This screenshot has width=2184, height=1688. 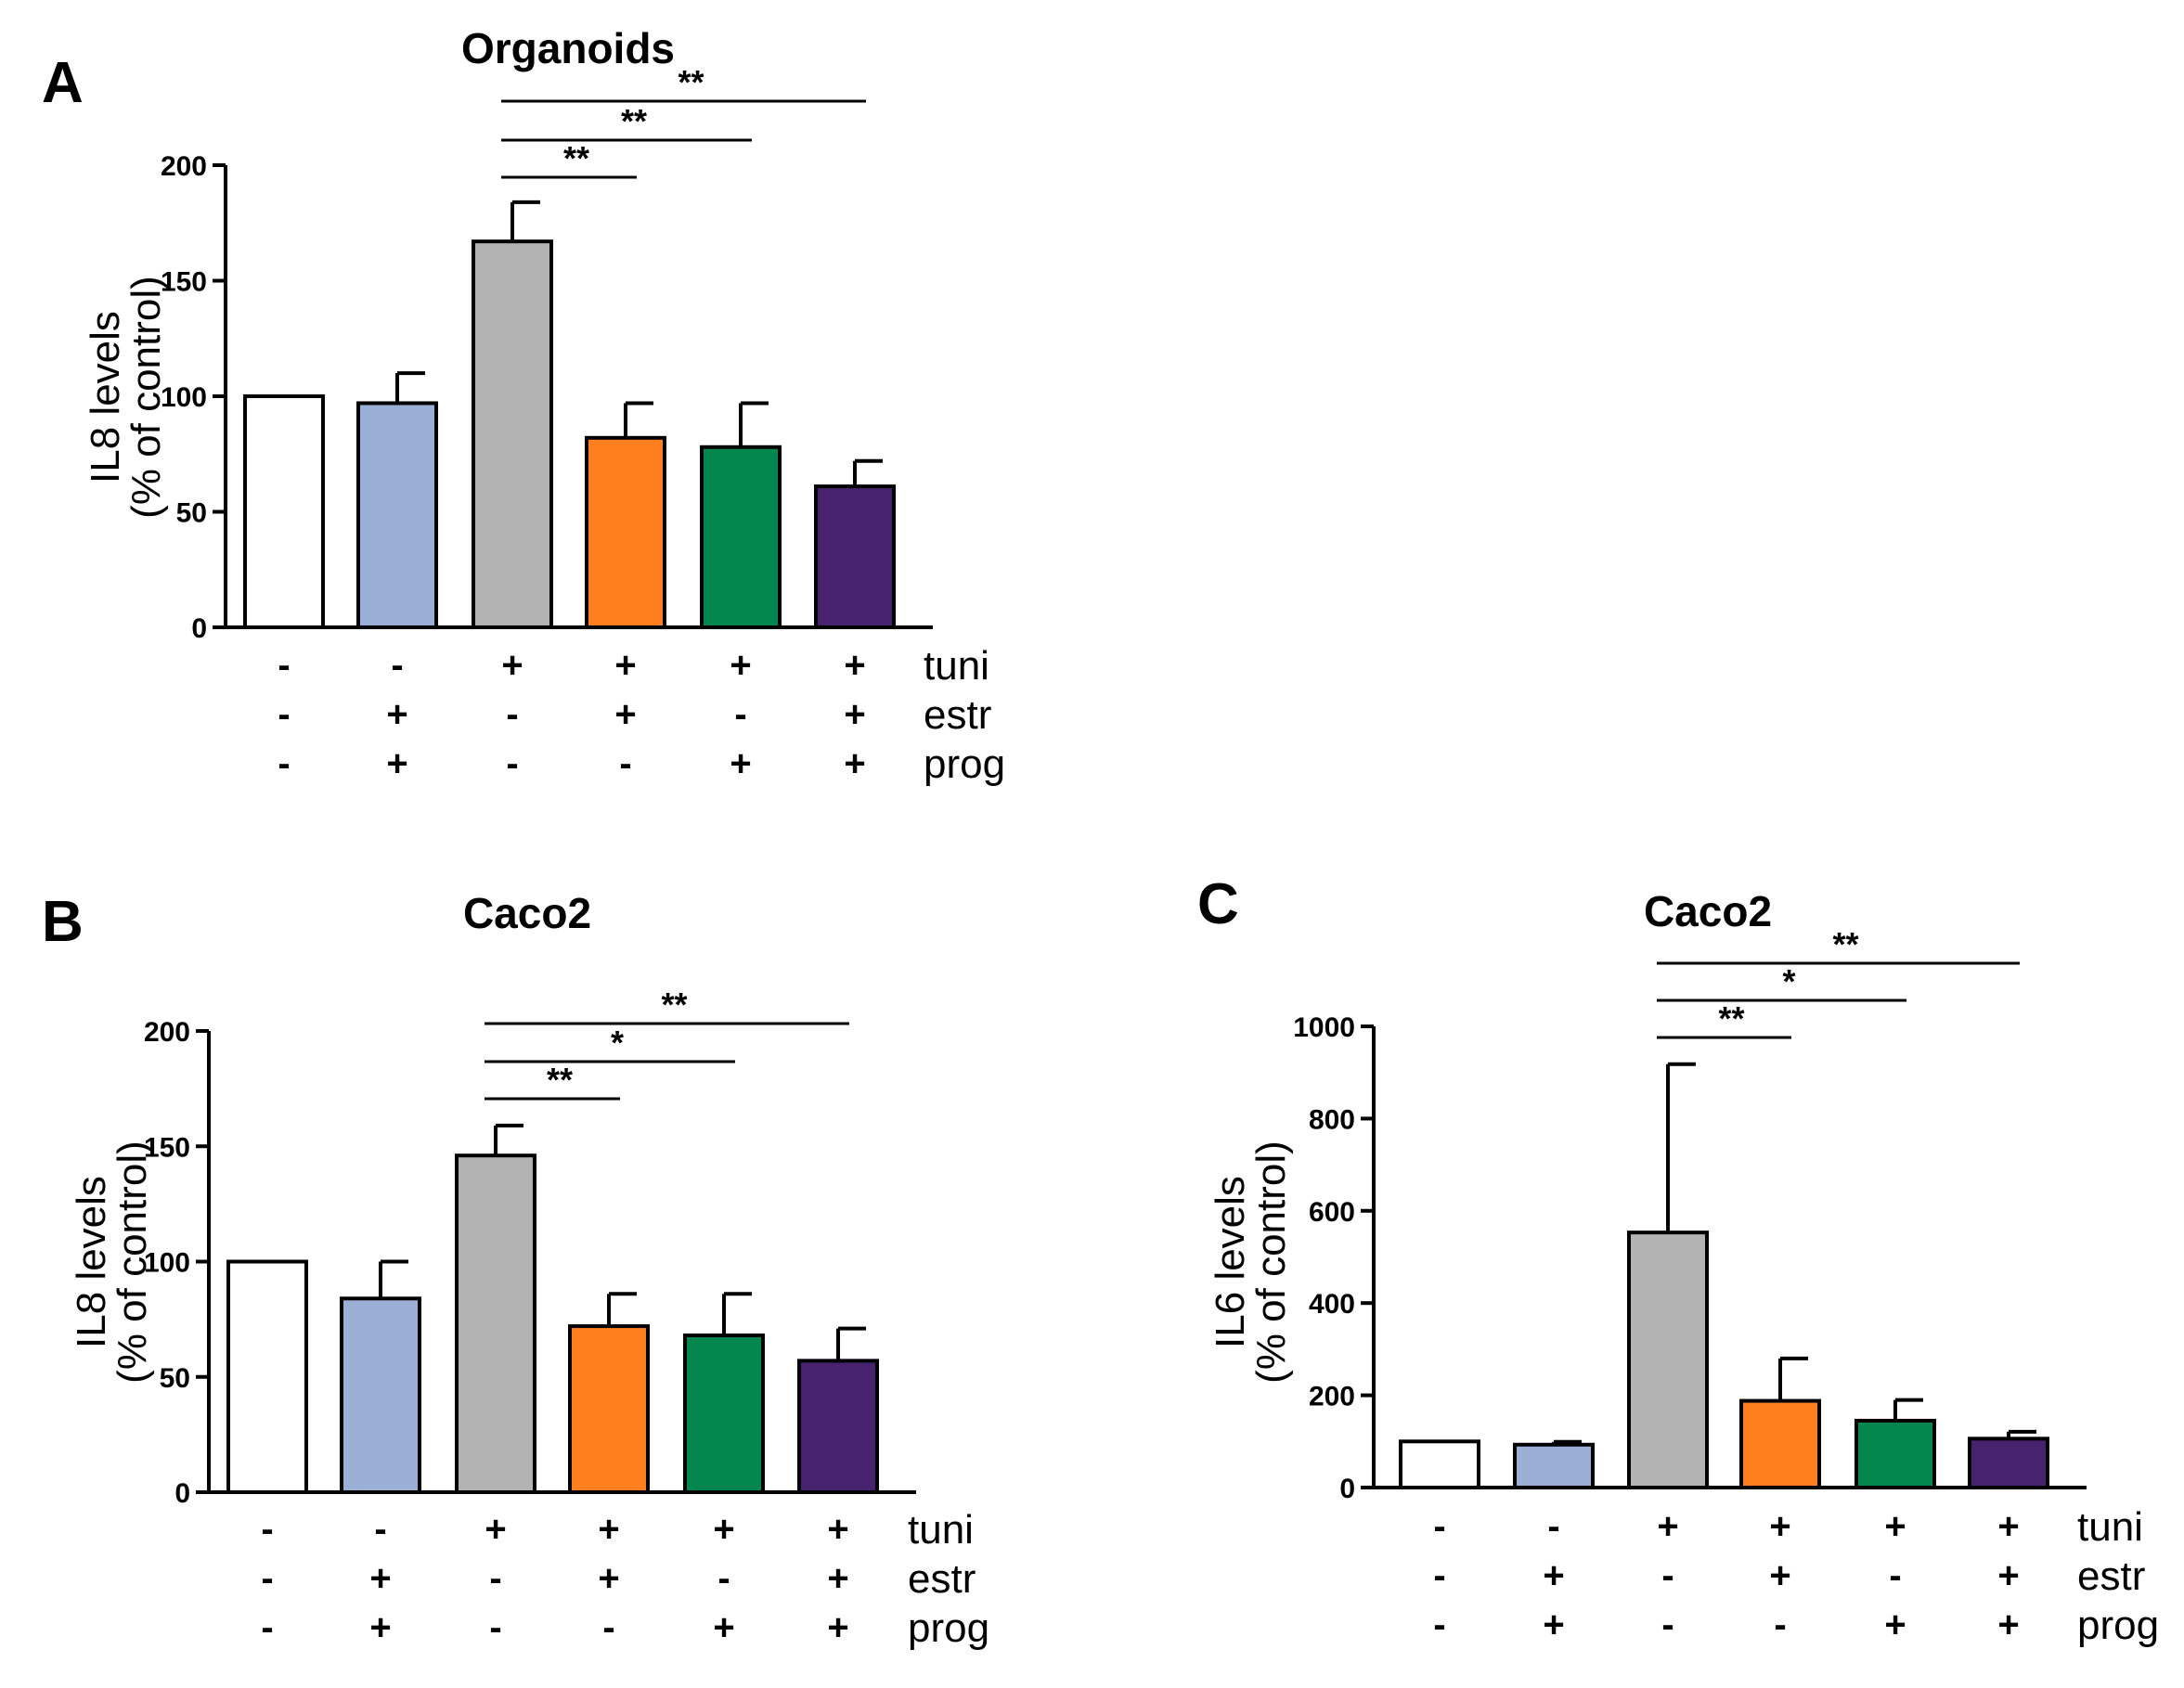 I want to click on y-tick-label: 600, so click(x=1332, y=1212).